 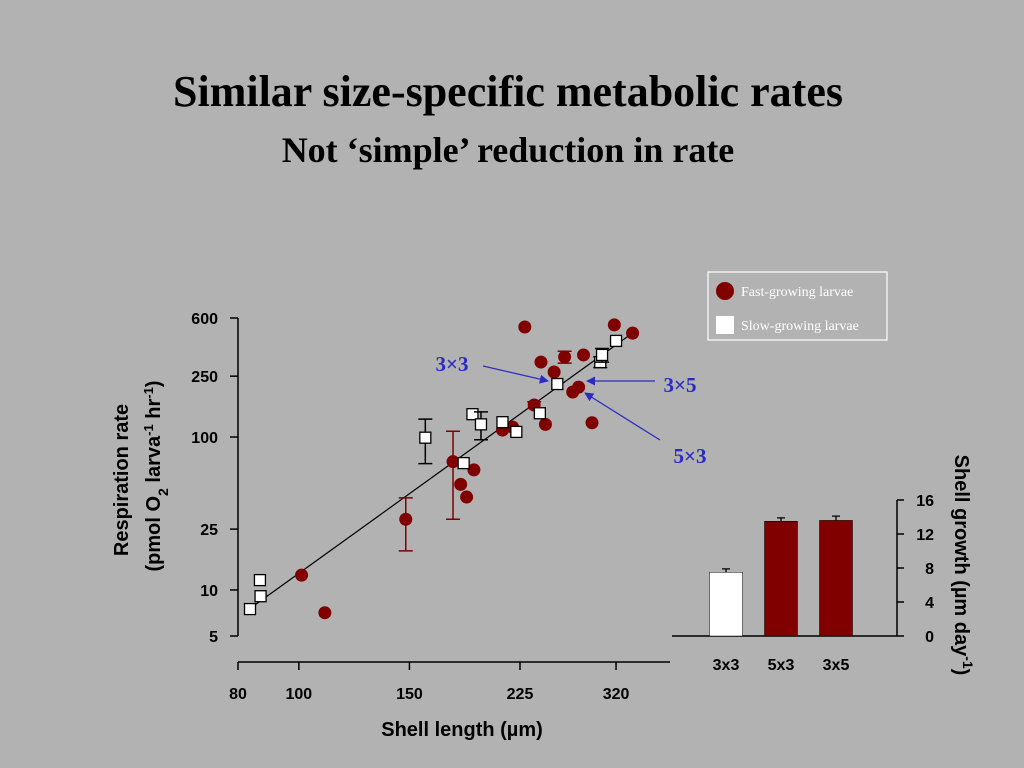 I want to click on x-tick-label: 320, so click(x=616, y=694).